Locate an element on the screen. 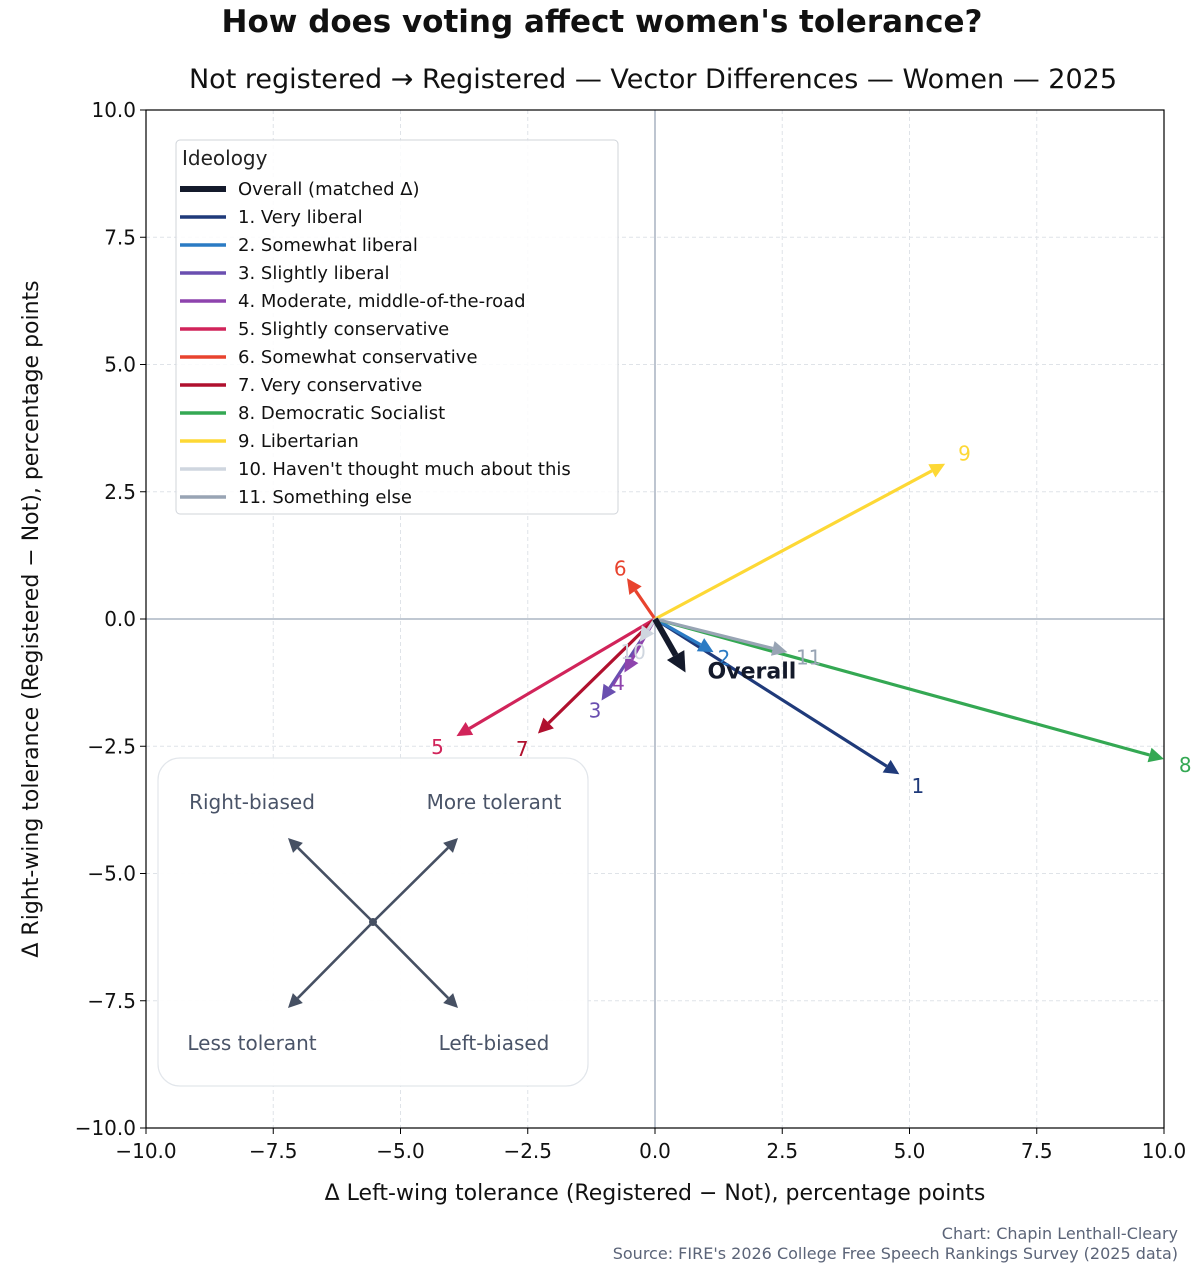 The height and width of the screenshot is (1272, 1196). y-tick-label: 0.0 is located at coordinates (120, 619).